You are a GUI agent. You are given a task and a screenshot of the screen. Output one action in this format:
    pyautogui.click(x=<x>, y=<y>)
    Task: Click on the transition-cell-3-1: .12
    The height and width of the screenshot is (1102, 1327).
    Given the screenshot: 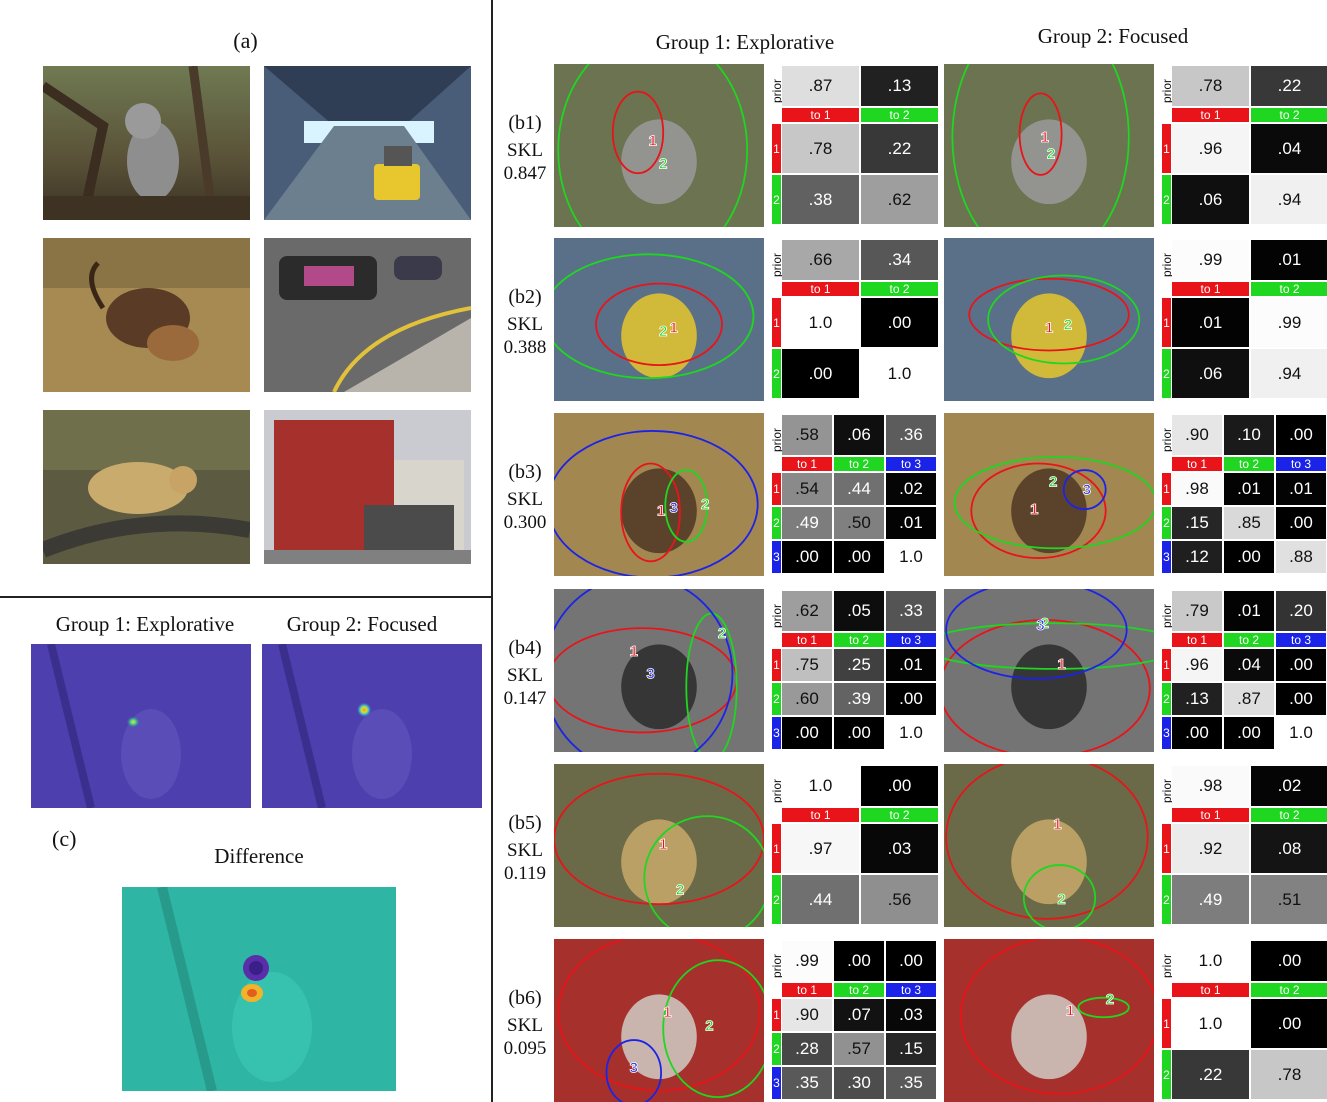 What is the action you would take?
    pyautogui.click(x=1197, y=557)
    